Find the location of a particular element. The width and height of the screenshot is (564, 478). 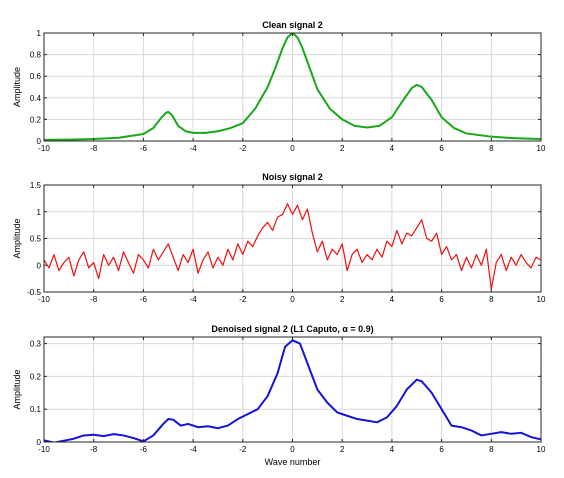

y-tick-label: 0.4 is located at coordinates (36, 98).